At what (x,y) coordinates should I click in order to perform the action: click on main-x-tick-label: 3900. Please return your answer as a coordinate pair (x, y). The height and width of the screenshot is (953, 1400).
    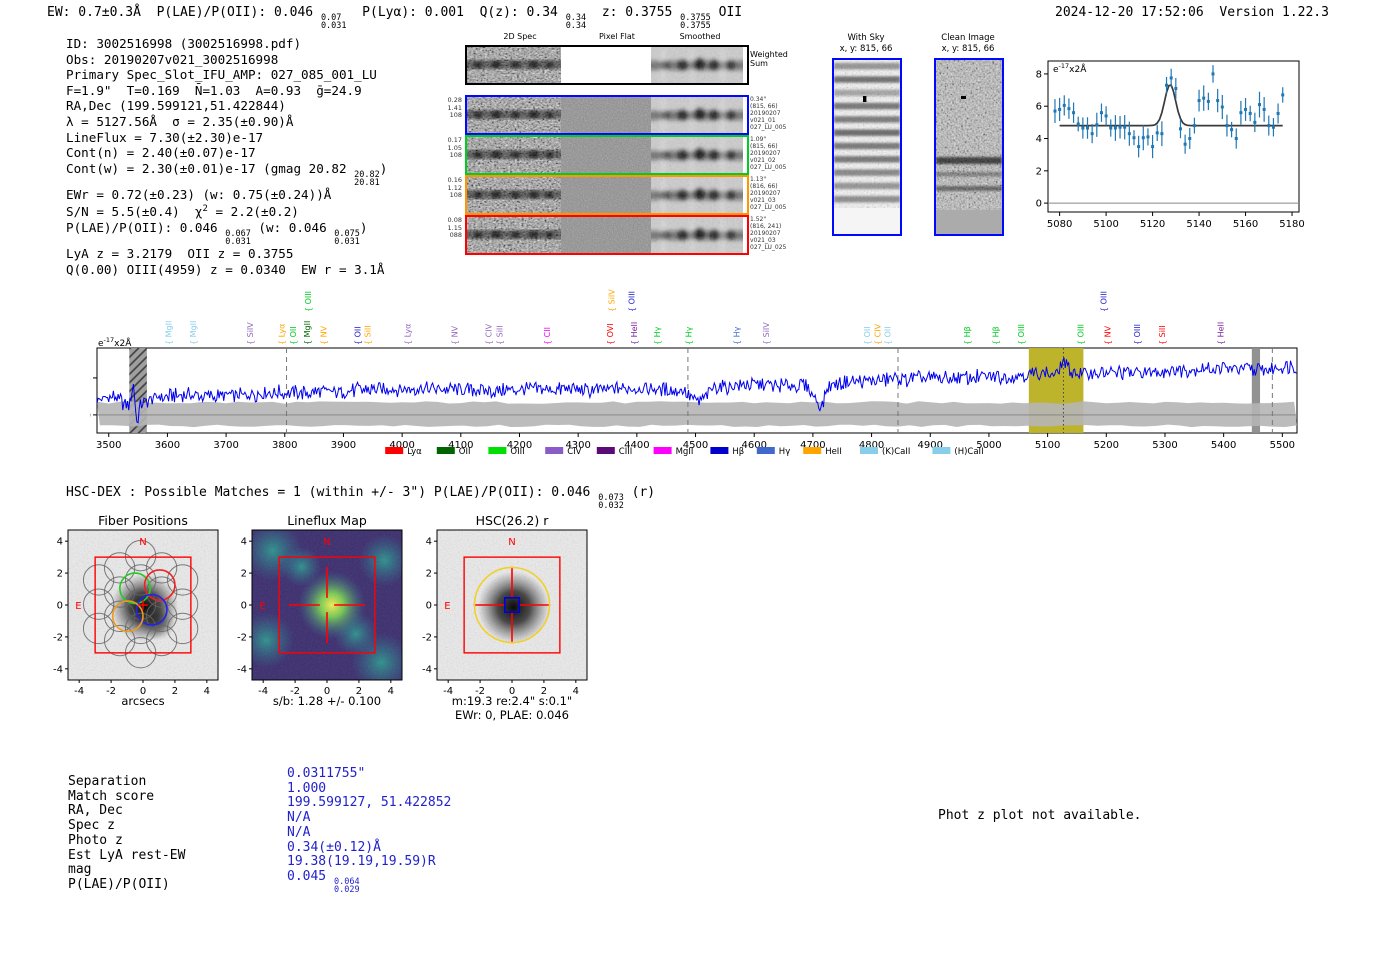
    Looking at the image, I should click on (343, 445).